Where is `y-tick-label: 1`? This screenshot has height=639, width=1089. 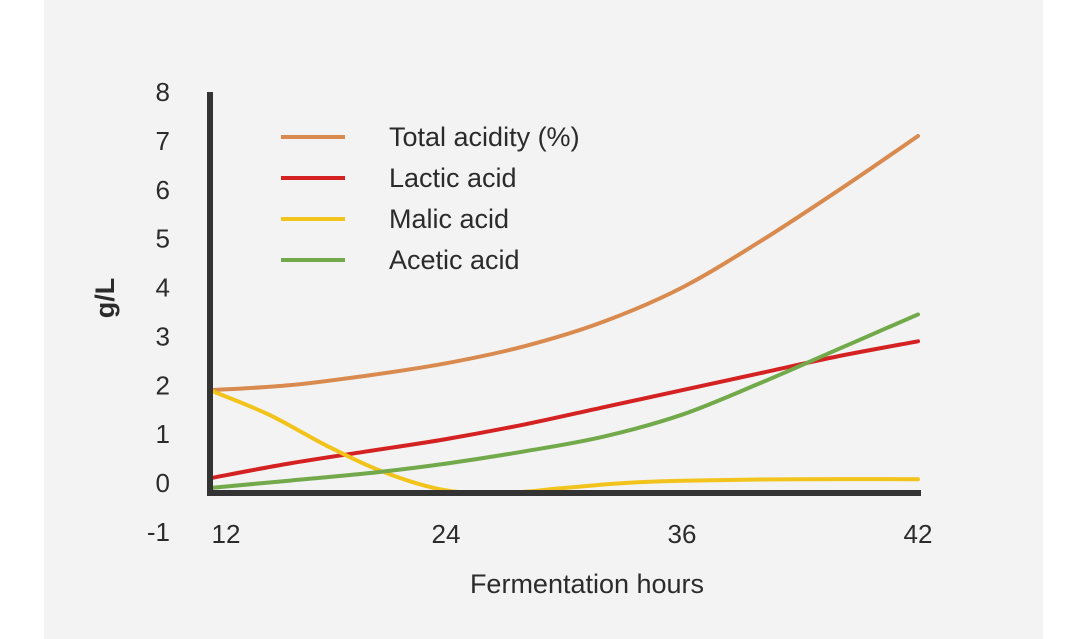
y-tick-label: 1 is located at coordinates (163, 434).